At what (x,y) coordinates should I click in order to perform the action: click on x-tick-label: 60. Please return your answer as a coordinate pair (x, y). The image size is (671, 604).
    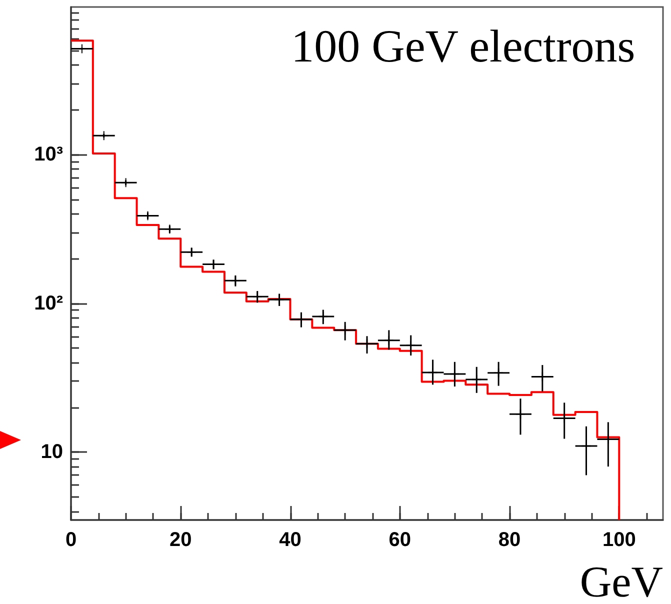
    Looking at the image, I should click on (400, 540).